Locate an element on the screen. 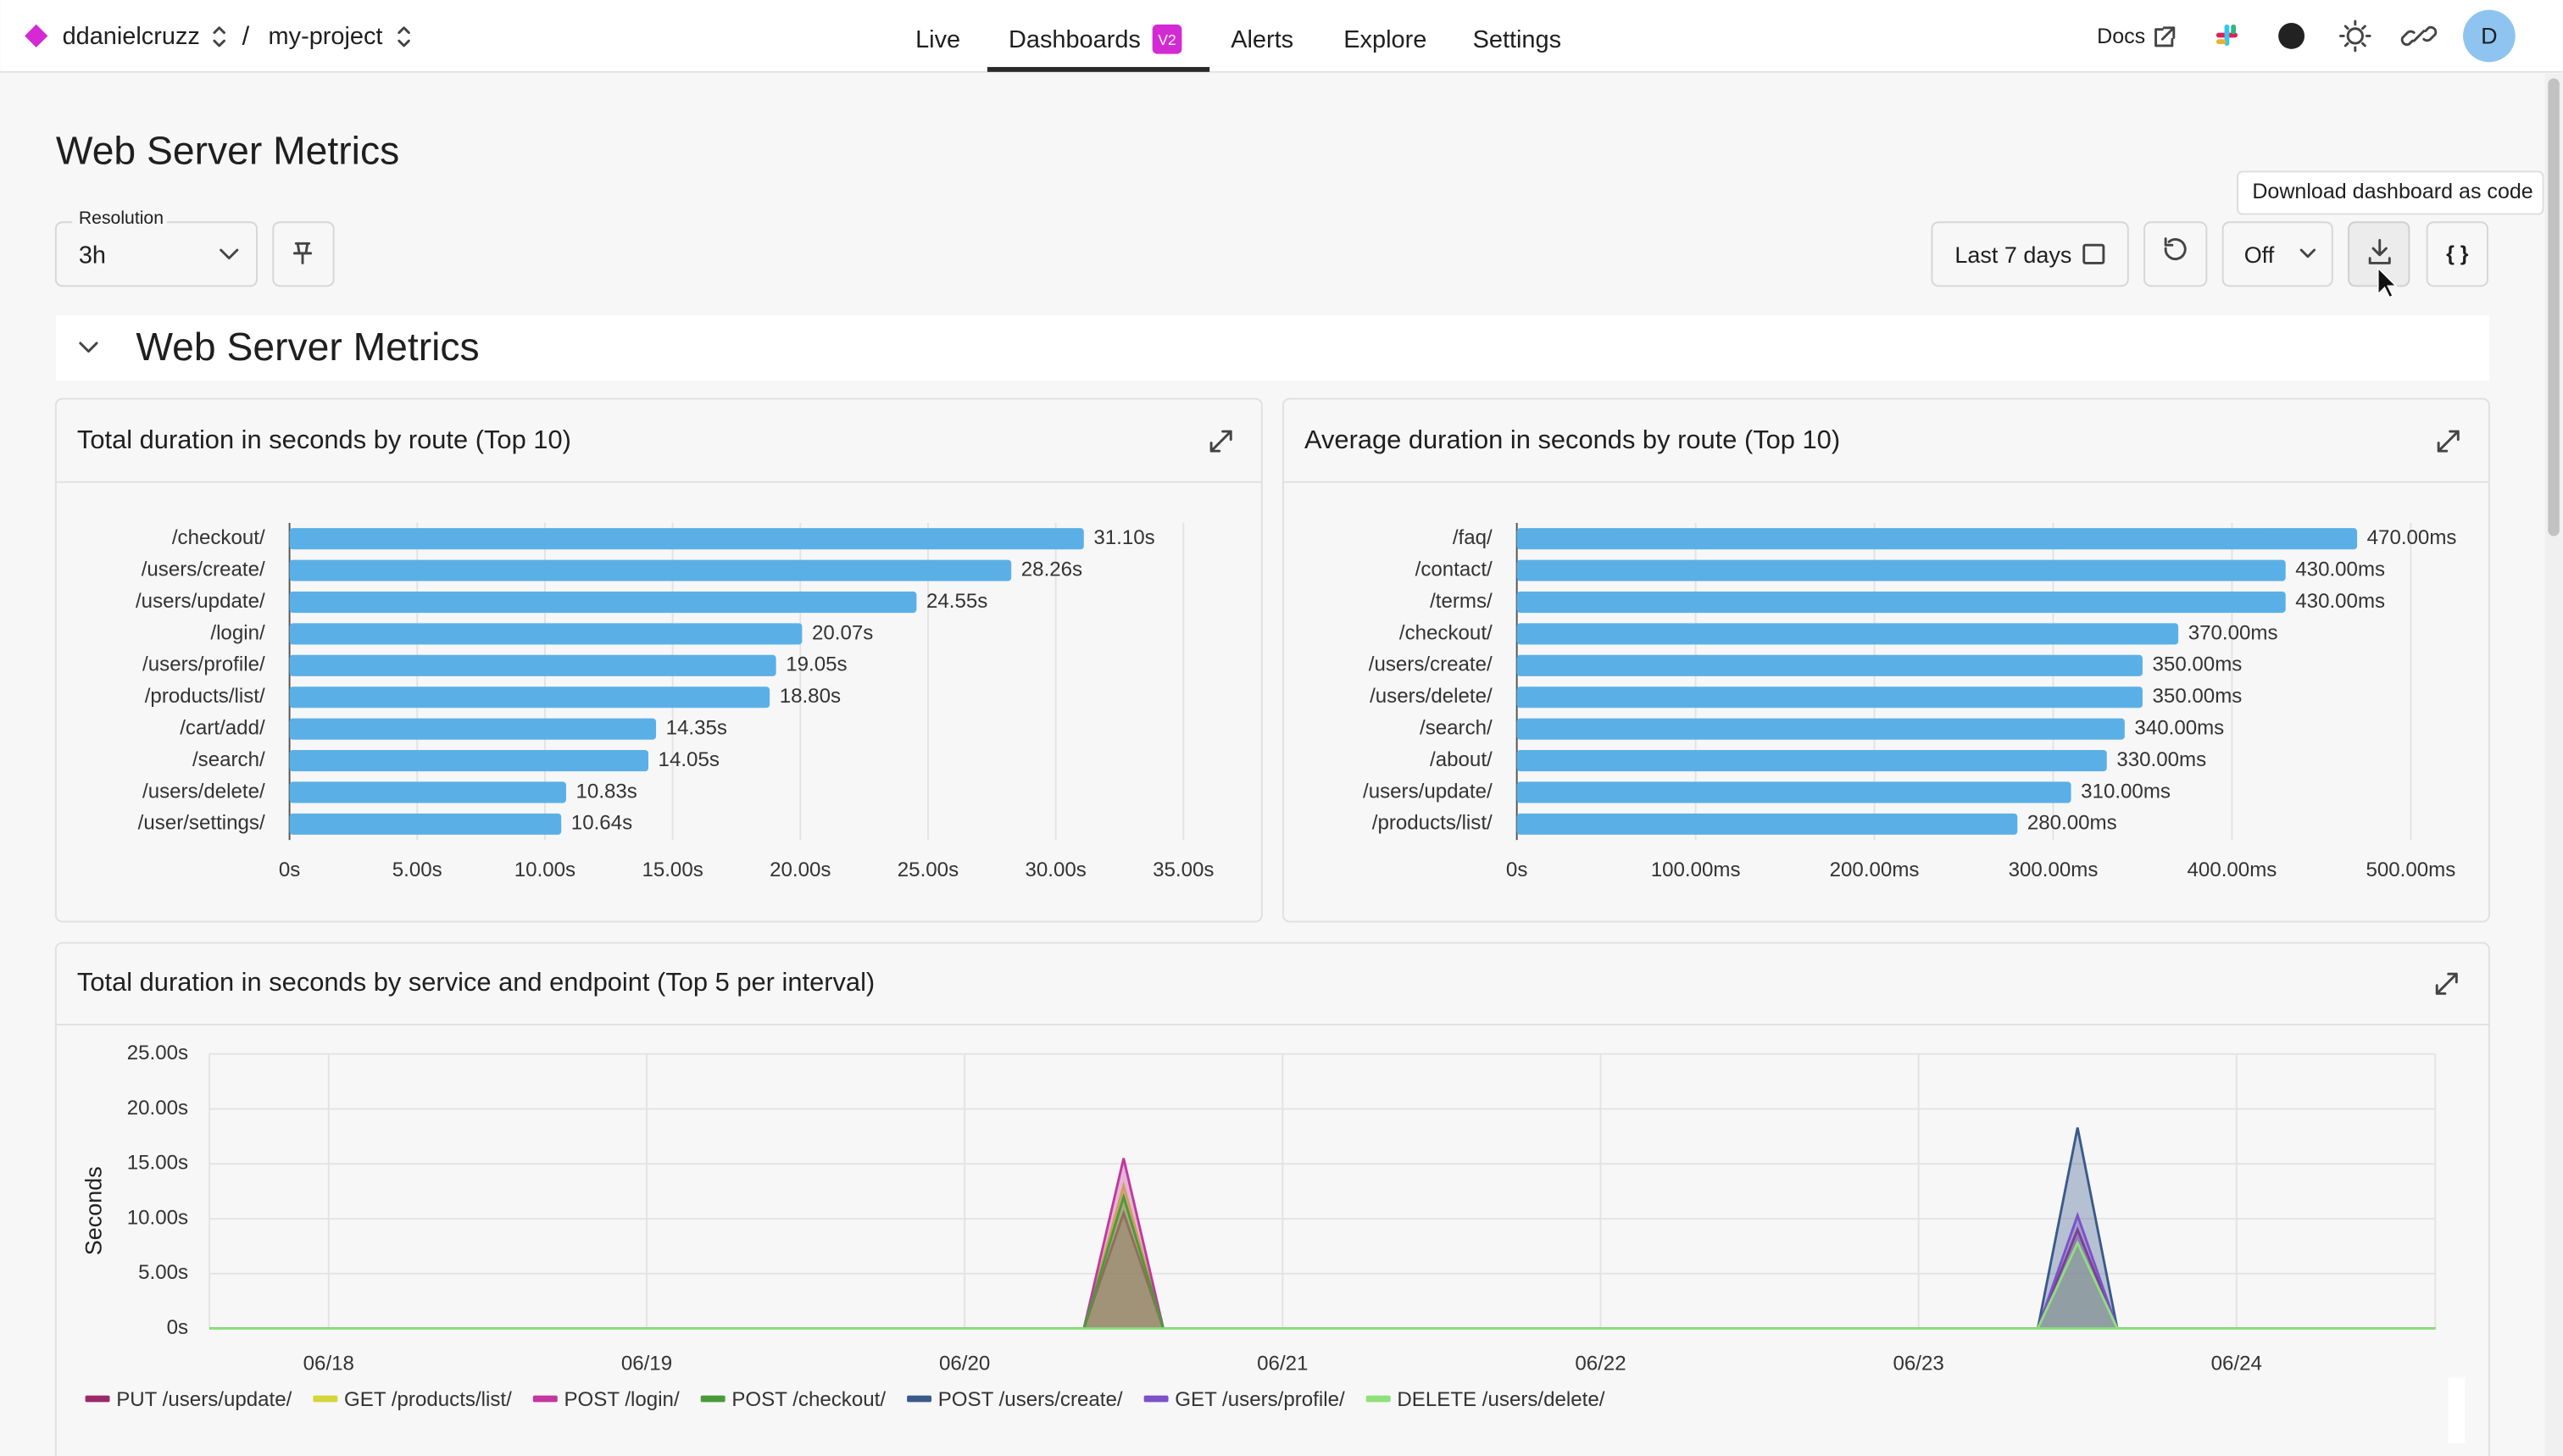  value-label: 10.83s is located at coordinates (606, 792).